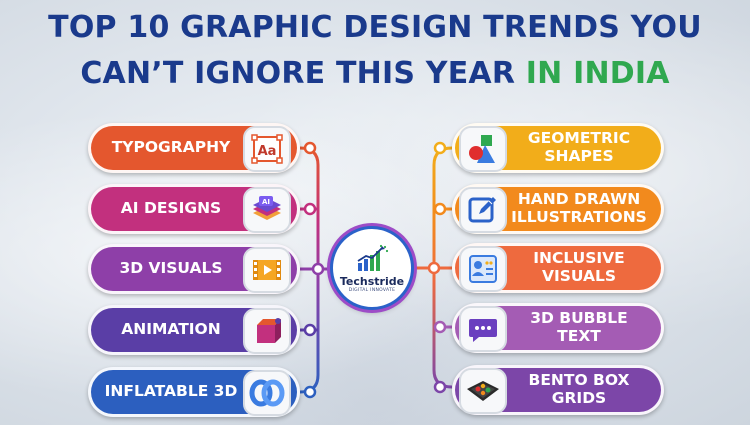 This screenshot has height=425, width=750. I want to click on trend-pill-animation: ANIMATION, so click(194, 330).